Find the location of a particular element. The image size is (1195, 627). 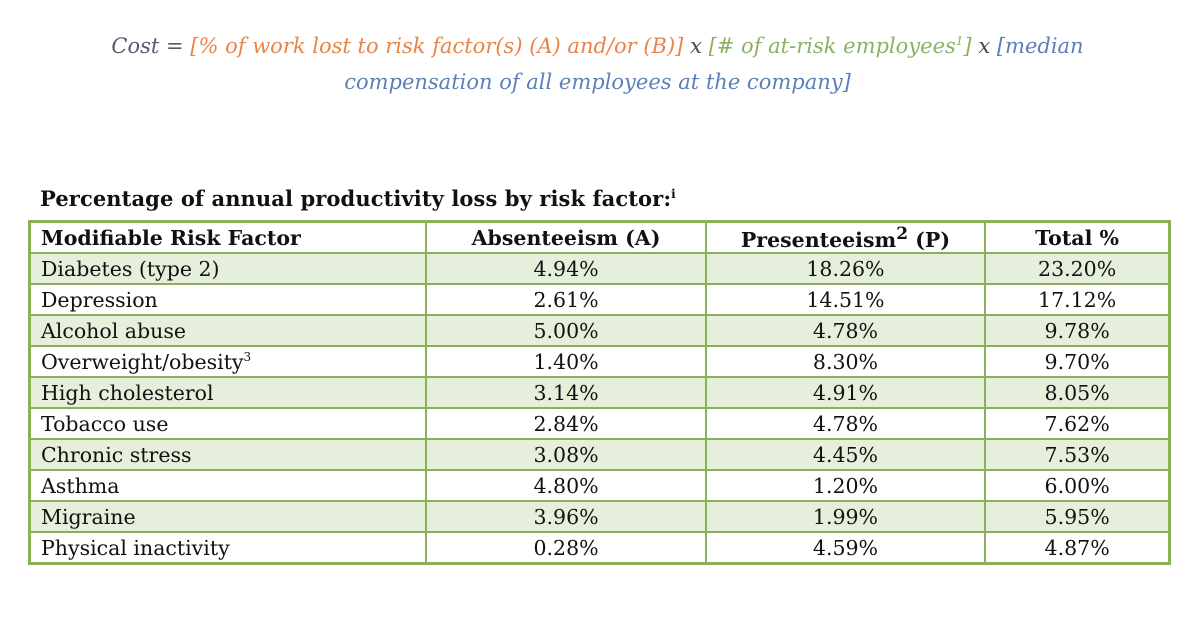

table-row: Migraine 3.96% 1.99% 5.95% is located at coordinates (599, 516).